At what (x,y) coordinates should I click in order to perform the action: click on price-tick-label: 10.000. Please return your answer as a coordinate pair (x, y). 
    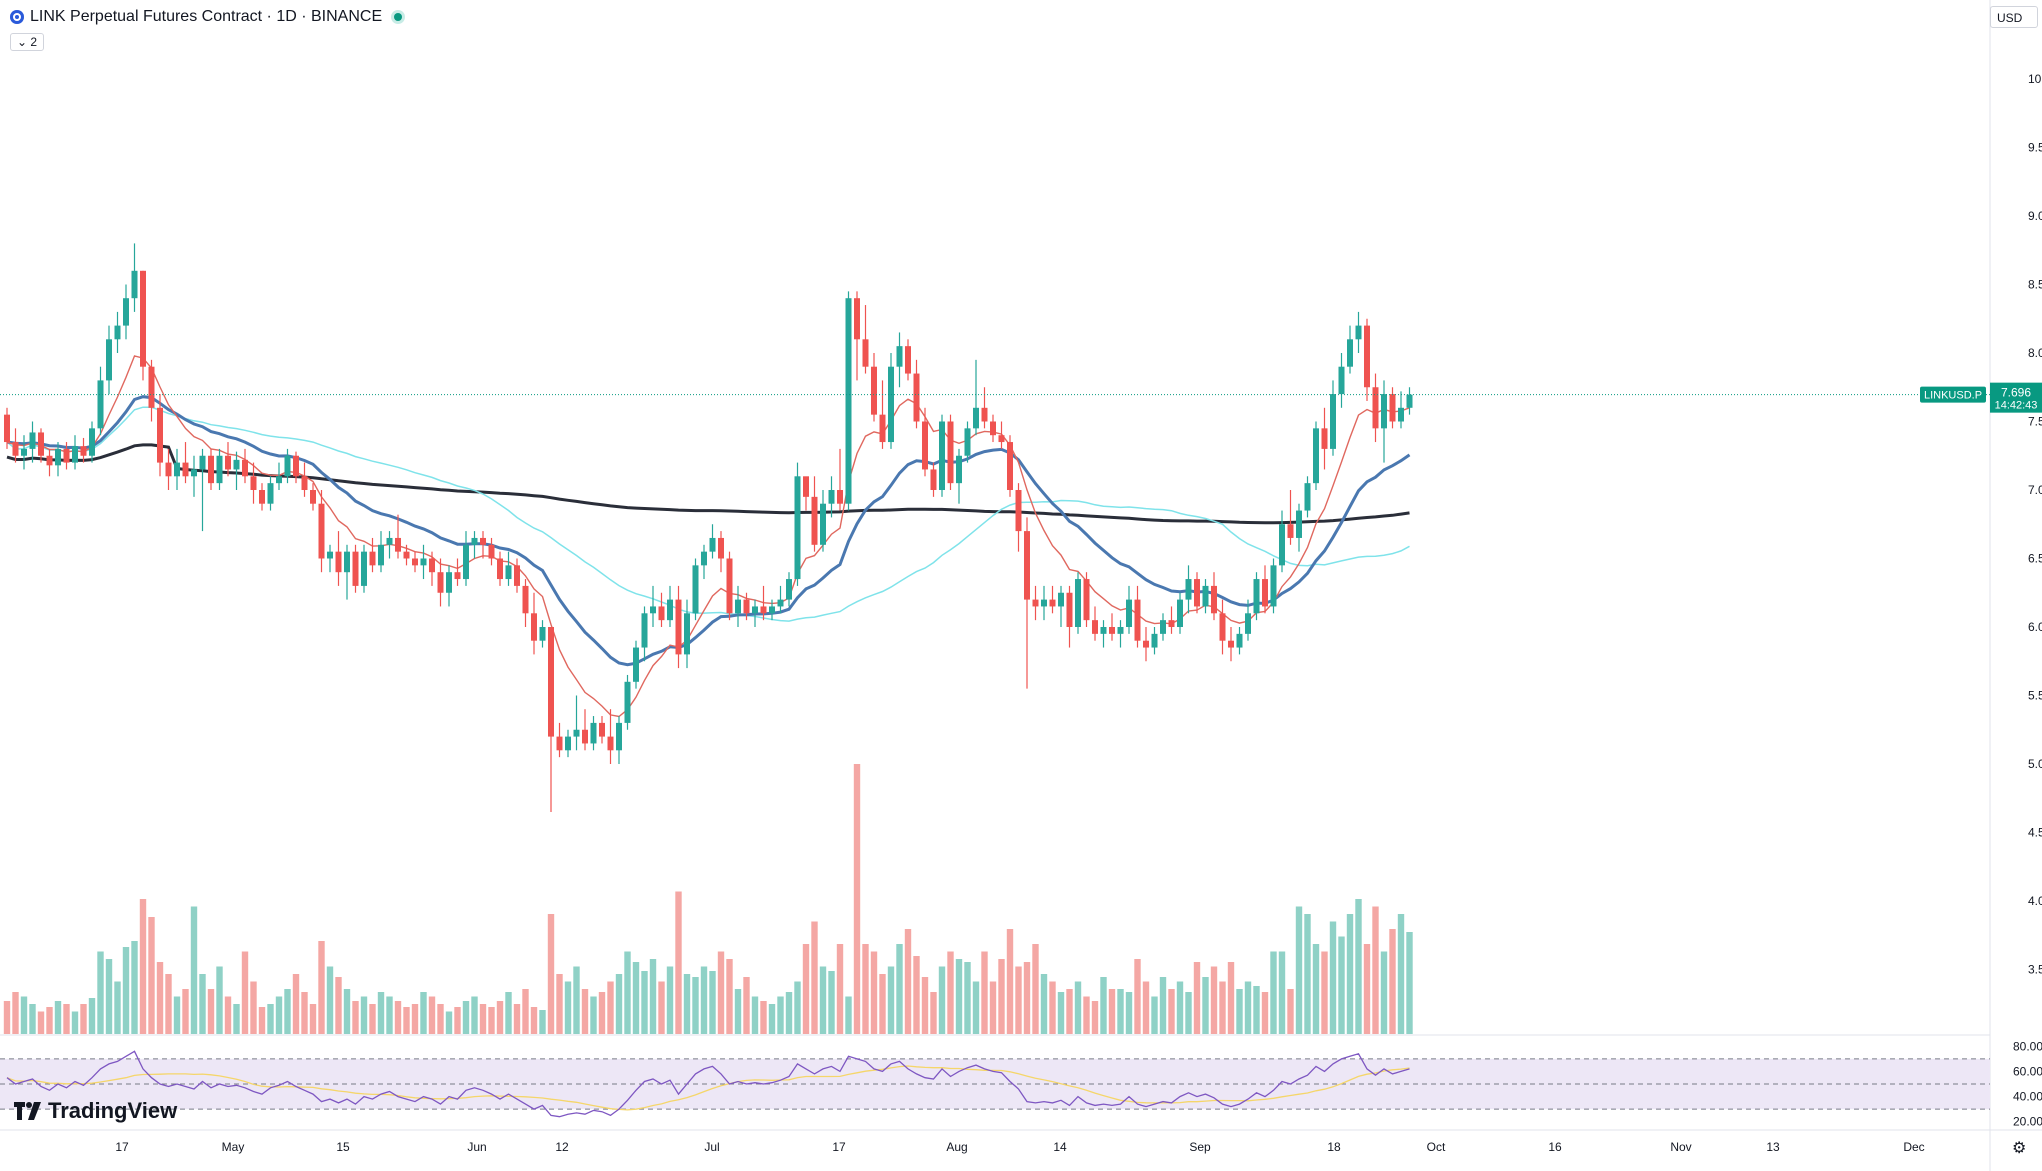
    Looking at the image, I should click on (2035, 79).